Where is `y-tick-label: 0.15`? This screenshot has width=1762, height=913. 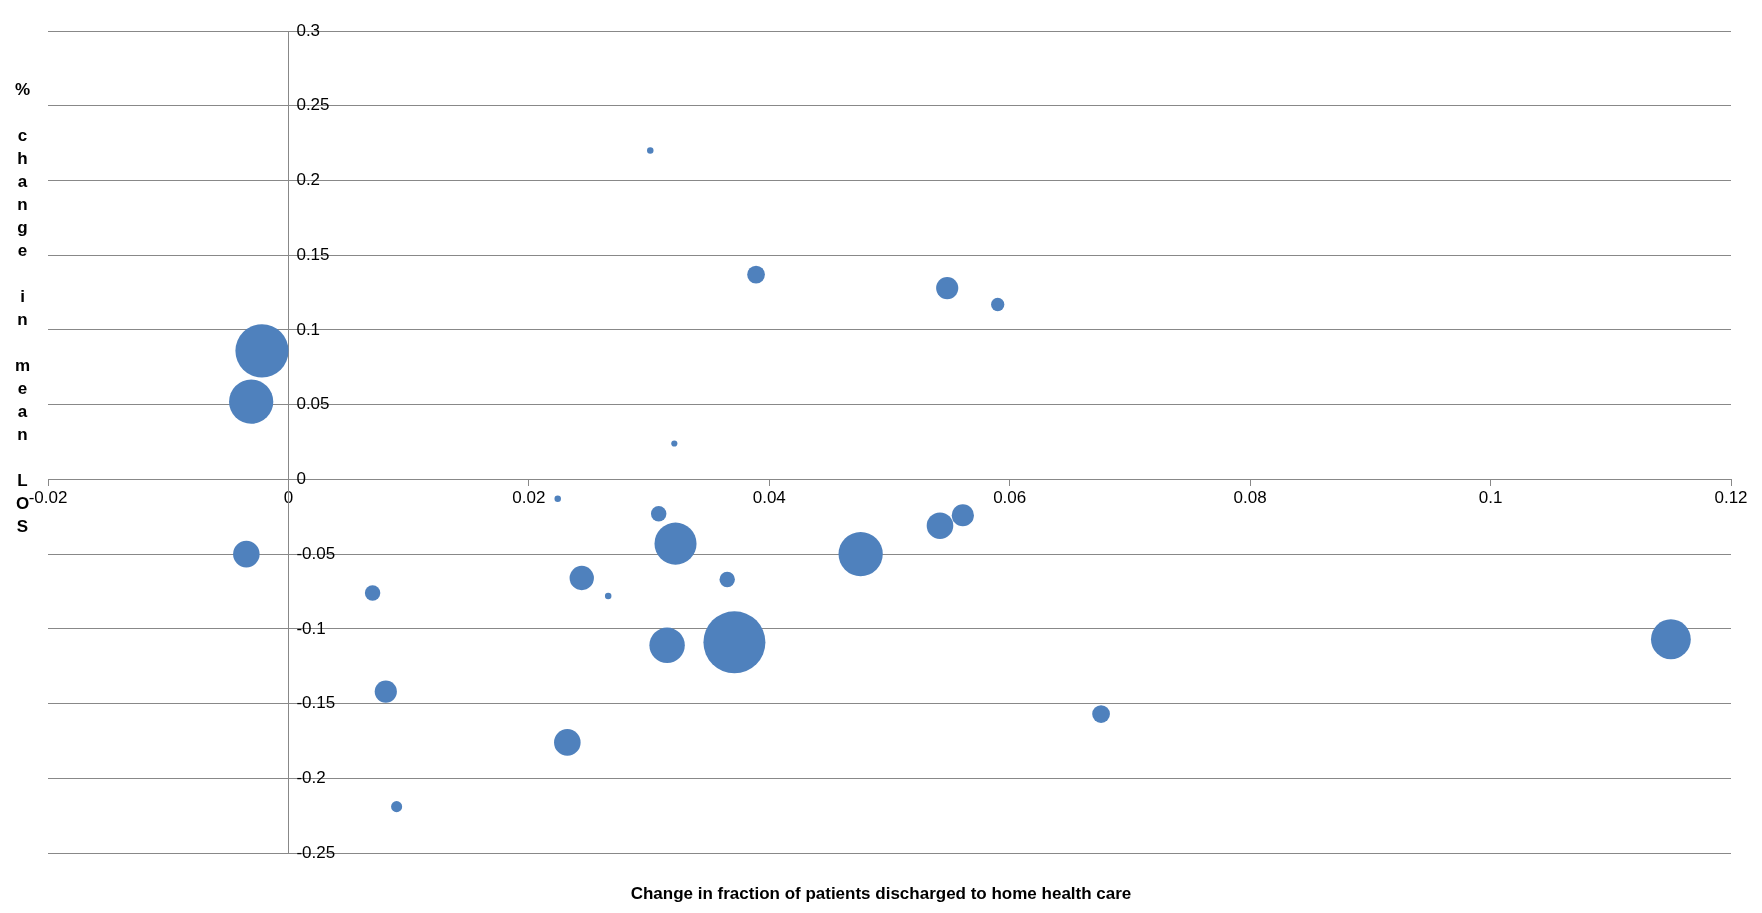
y-tick-label: 0.15 is located at coordinates (313, 254).